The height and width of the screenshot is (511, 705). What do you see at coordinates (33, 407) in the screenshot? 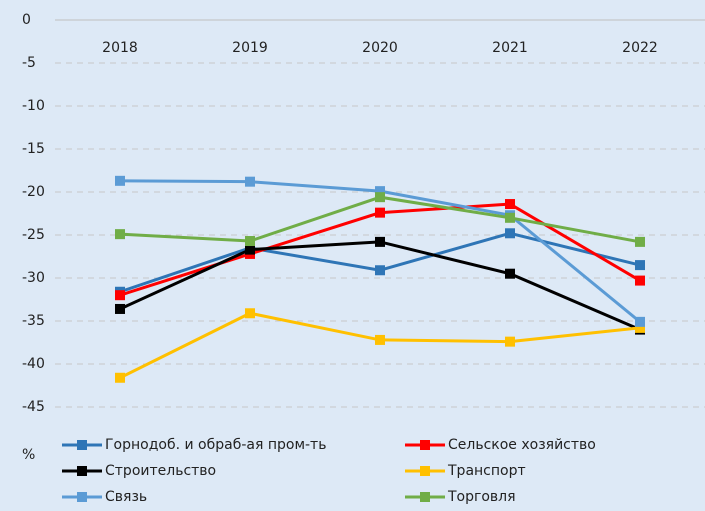
I see `y-tick-label: -45` at bounding box center [33, 407].